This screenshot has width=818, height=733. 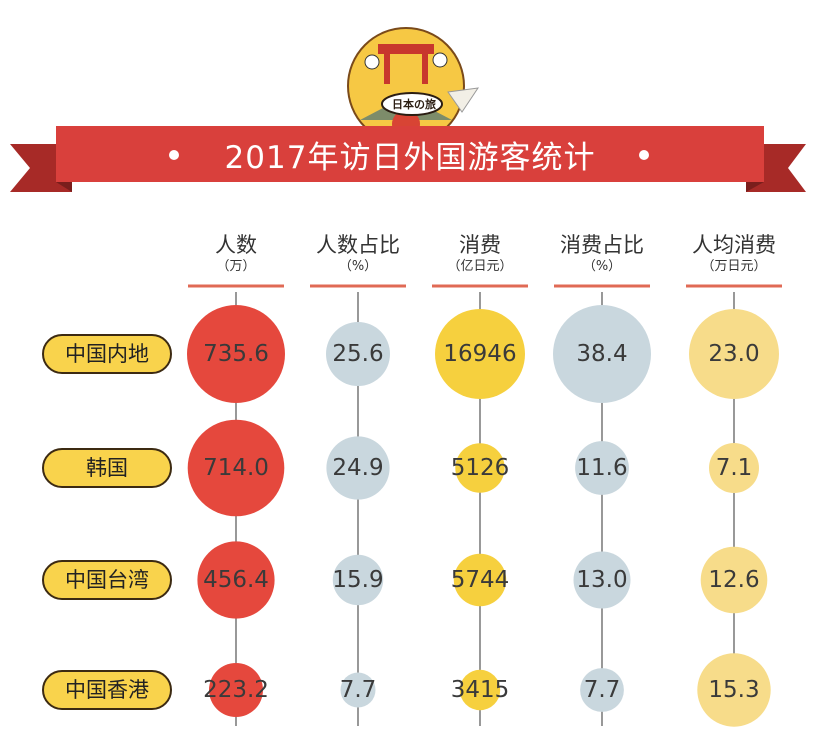 I want to click on column-header-visitor_share: 人数占比 （%）, so click(x=358, y=254).